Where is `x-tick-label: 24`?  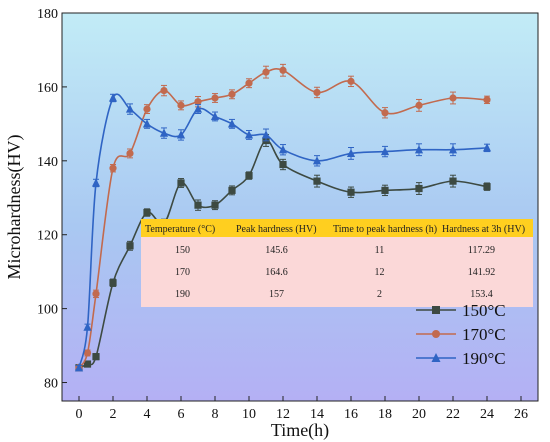
x-tick-label: 24 is located at coordinates (487, 414).